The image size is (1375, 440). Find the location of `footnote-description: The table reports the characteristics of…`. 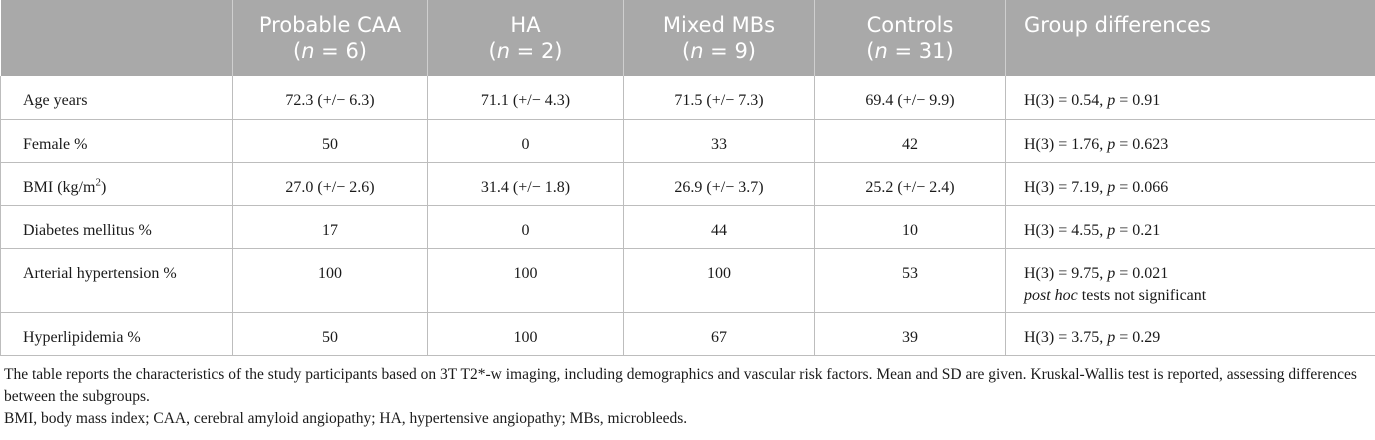

footnote-description: The table reports the characteristics of… is located at coordinates (680, 385).